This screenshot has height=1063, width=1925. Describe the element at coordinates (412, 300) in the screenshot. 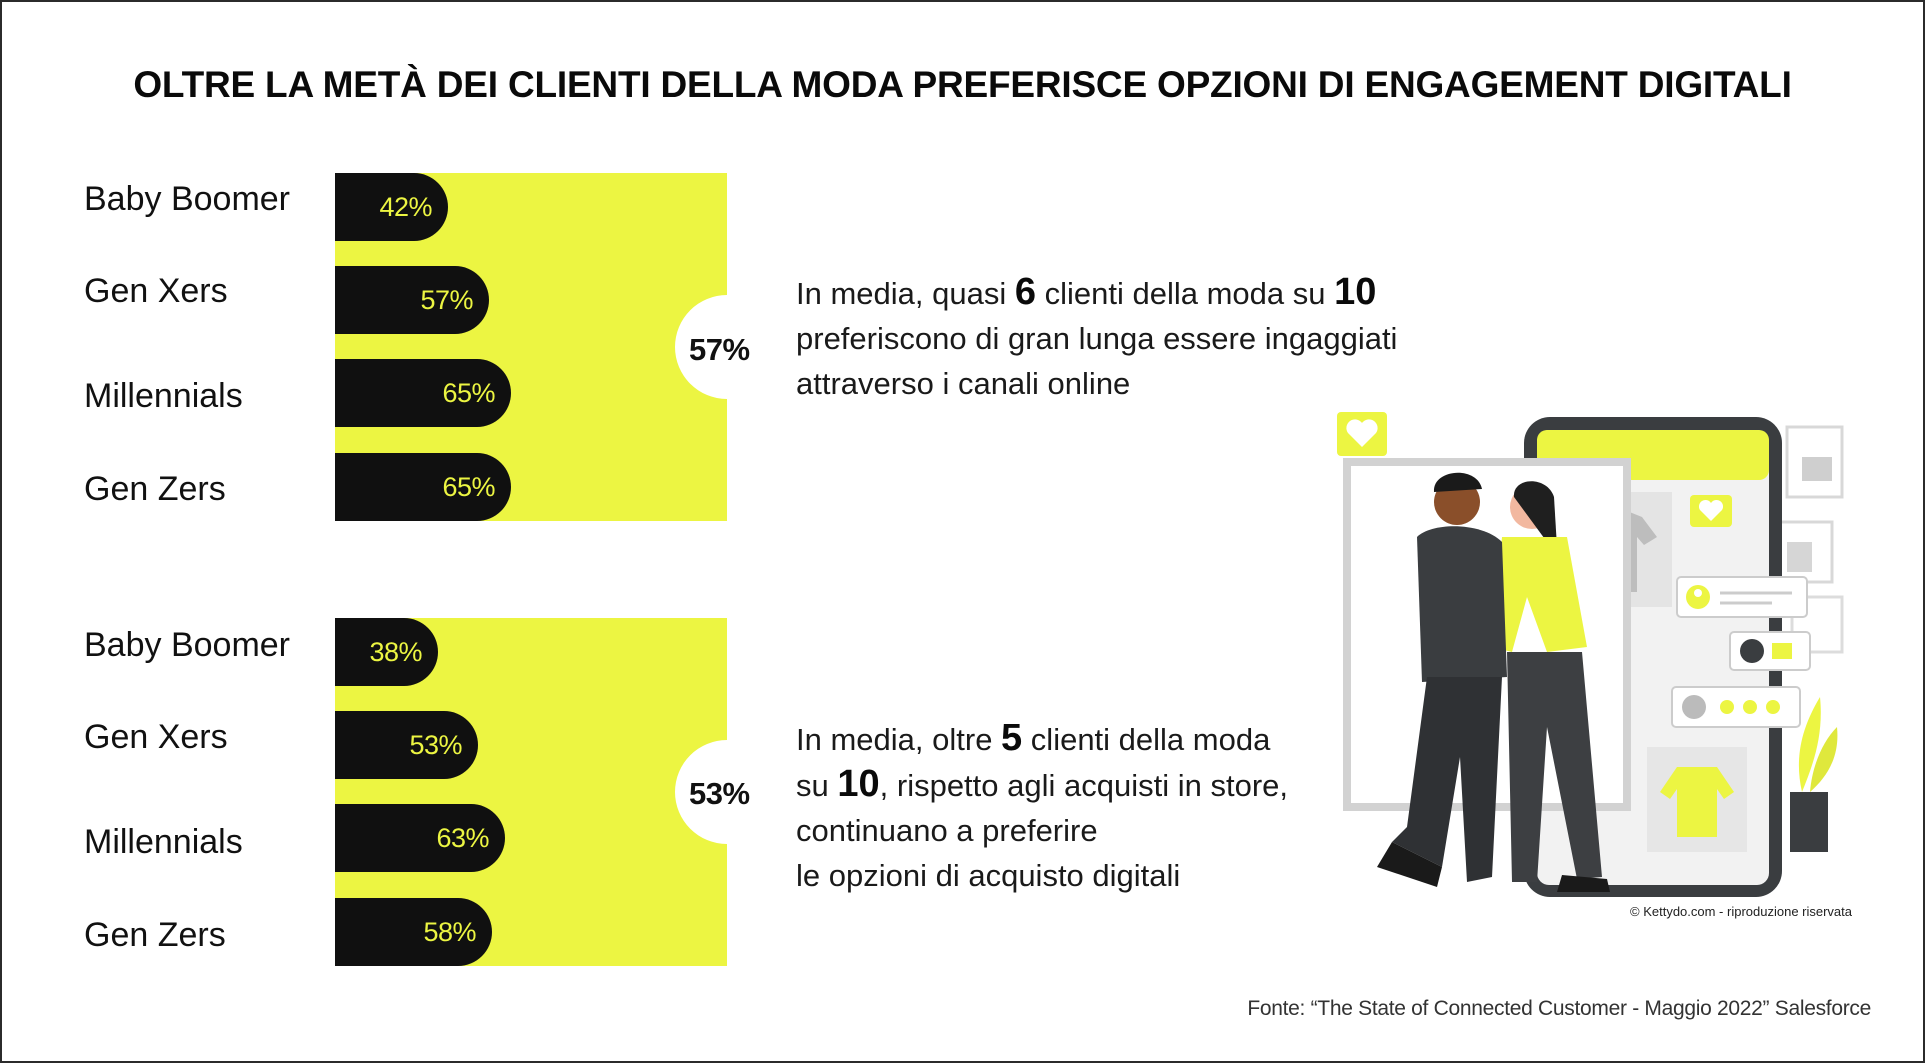

I see `bar-gen-xers: 57%` at that location.